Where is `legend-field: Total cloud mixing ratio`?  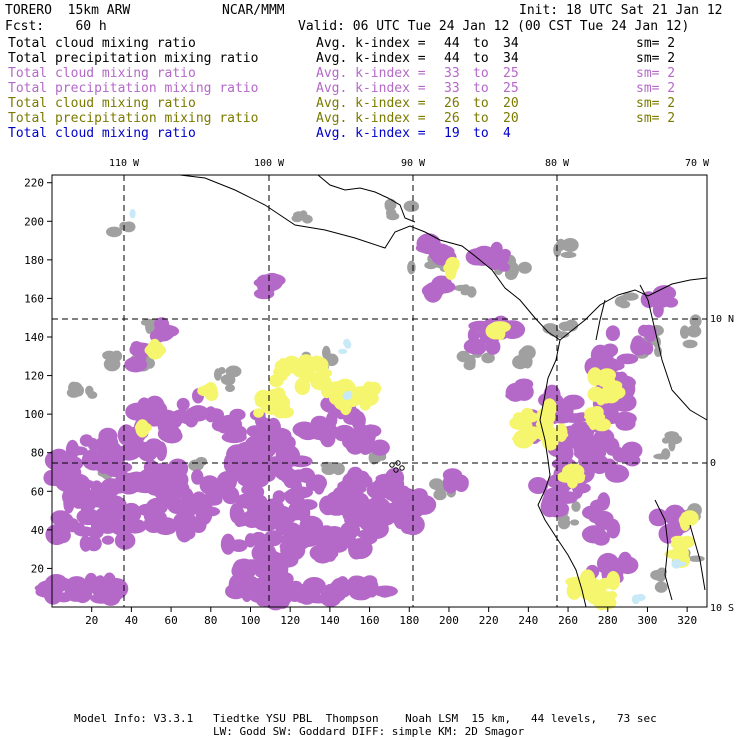
legend-field: Total cloud mixing ratio is located at coordinates (102, 103).